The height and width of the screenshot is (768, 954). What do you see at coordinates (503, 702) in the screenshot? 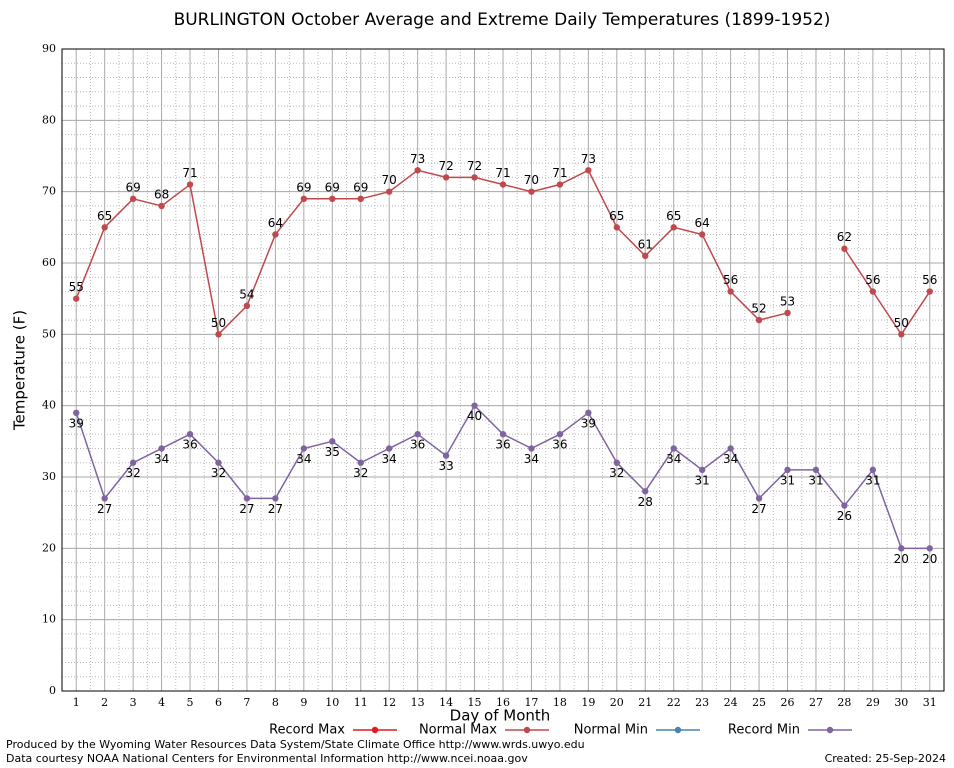
I see `x-tick-label: 16` at bounding box center [503, 702].